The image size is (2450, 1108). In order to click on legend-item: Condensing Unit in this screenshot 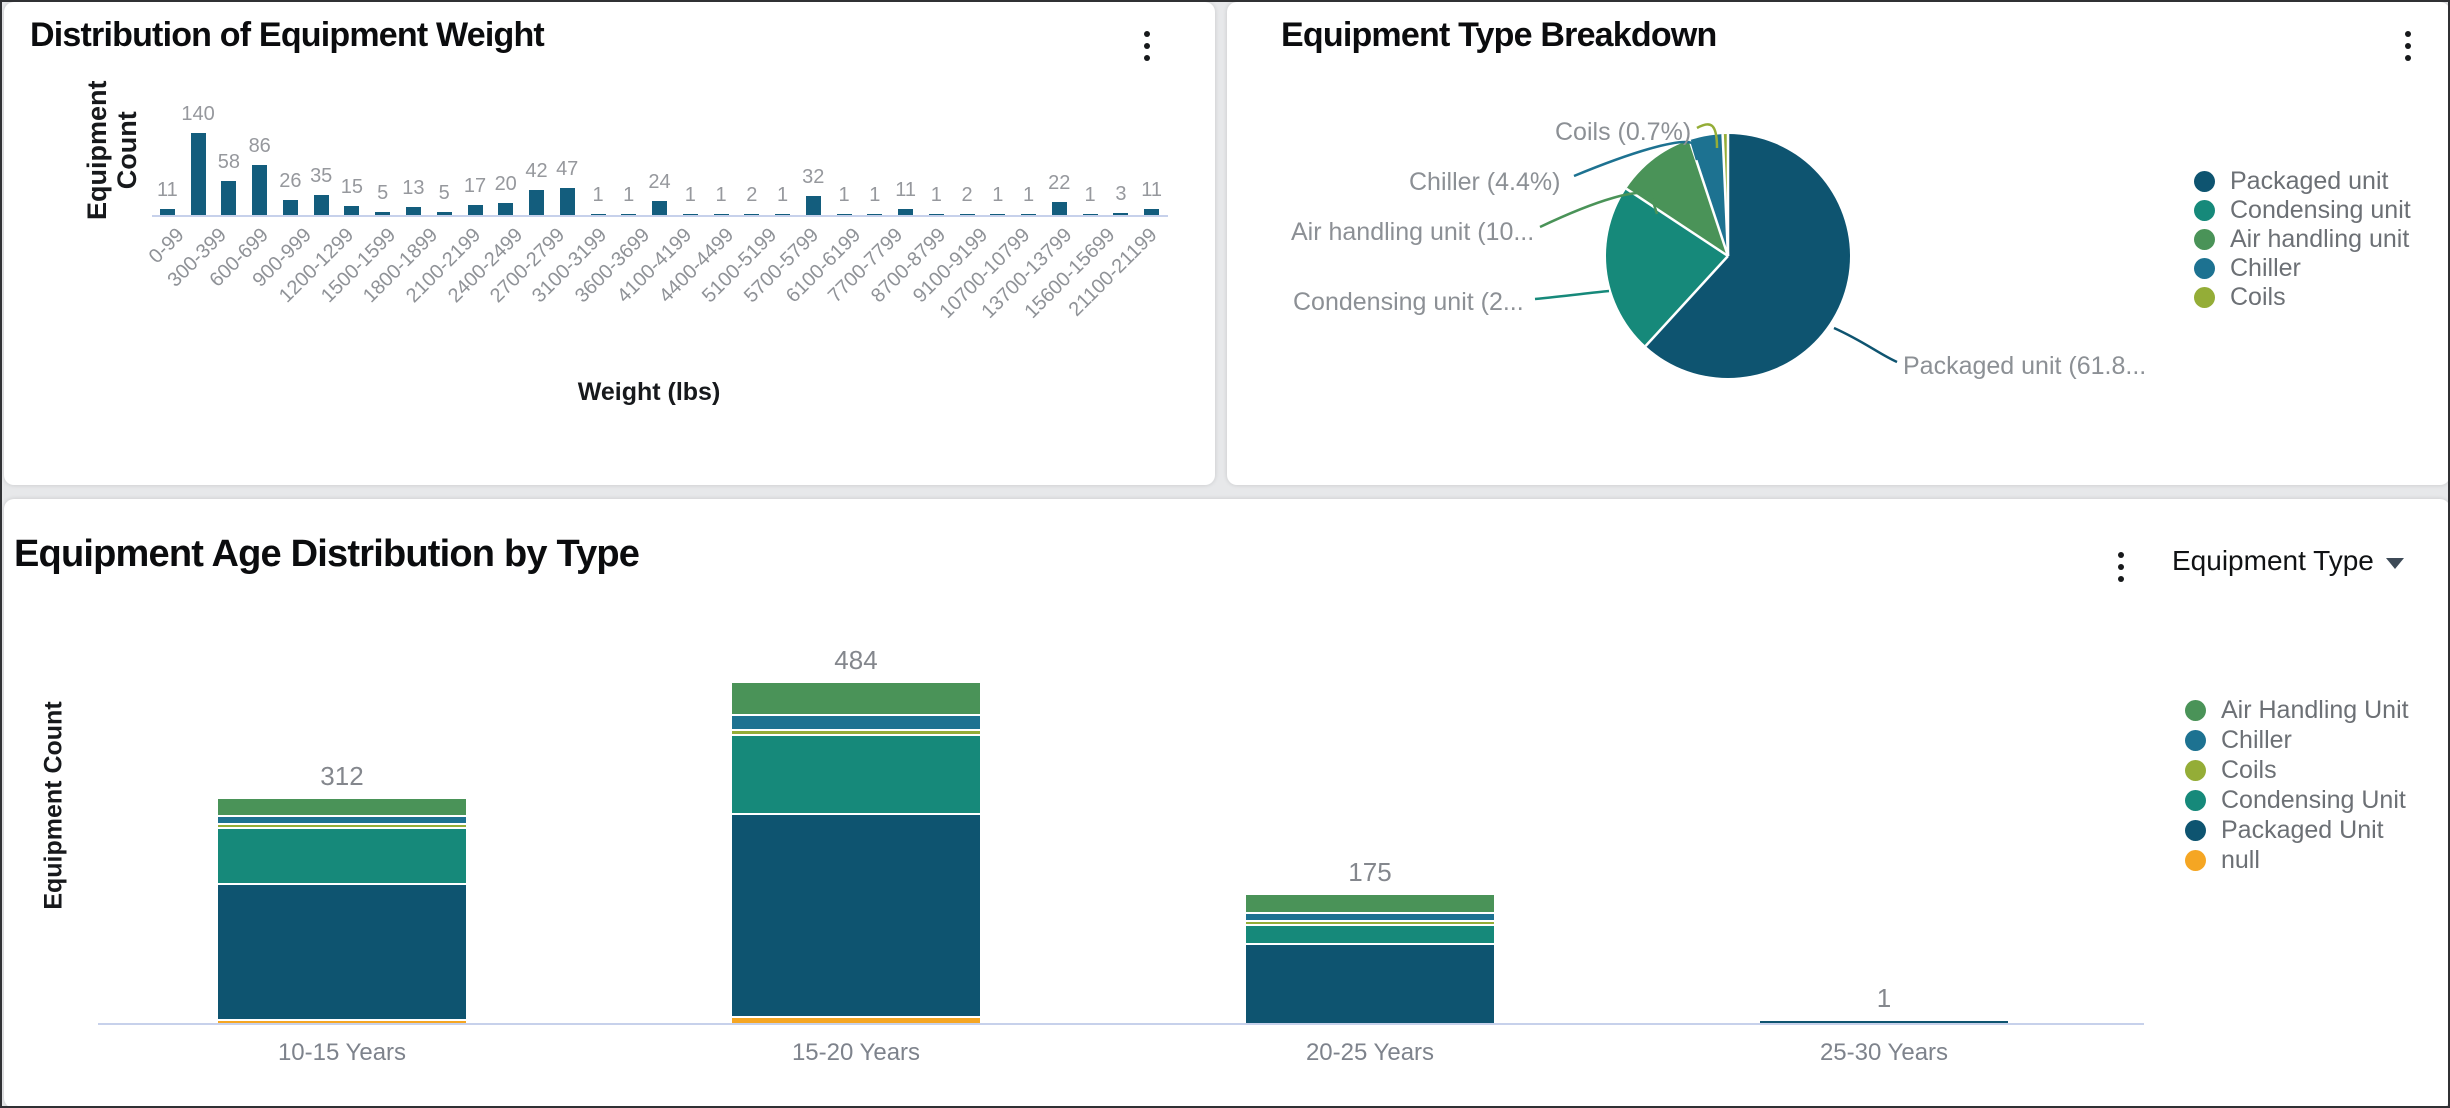, I will do `click(2297, 800)`.